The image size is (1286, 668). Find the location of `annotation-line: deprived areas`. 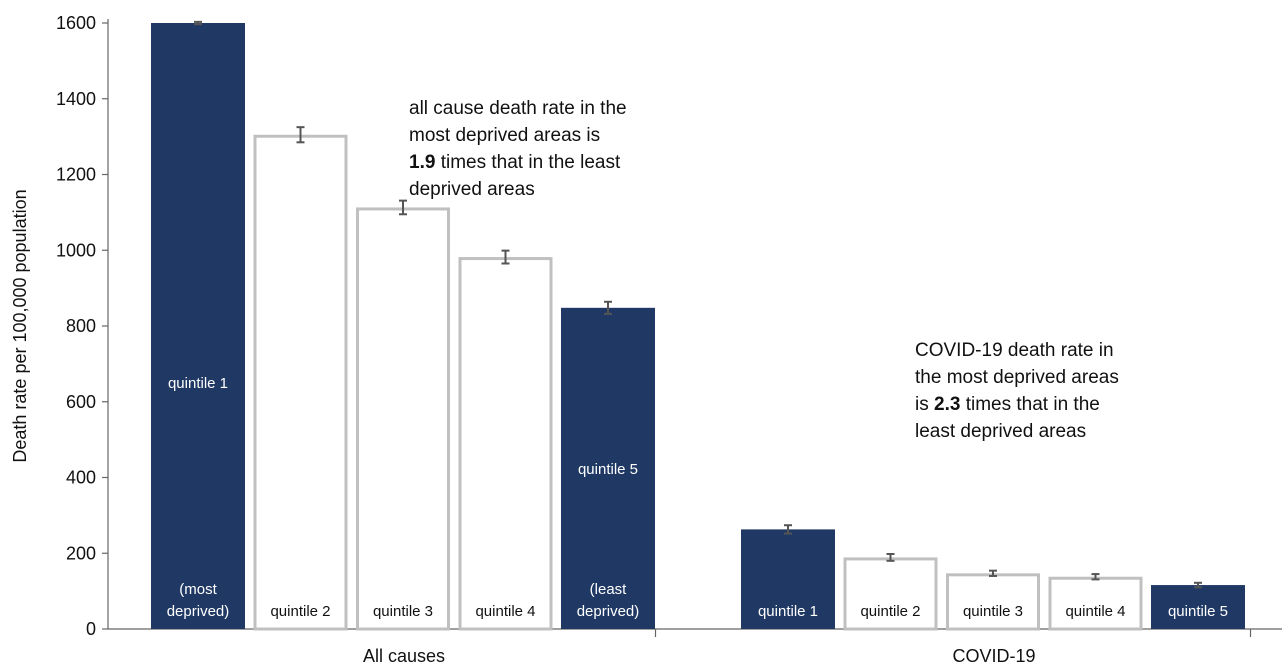

annotation-line: deprived areas is located at coordinates (472, 189).